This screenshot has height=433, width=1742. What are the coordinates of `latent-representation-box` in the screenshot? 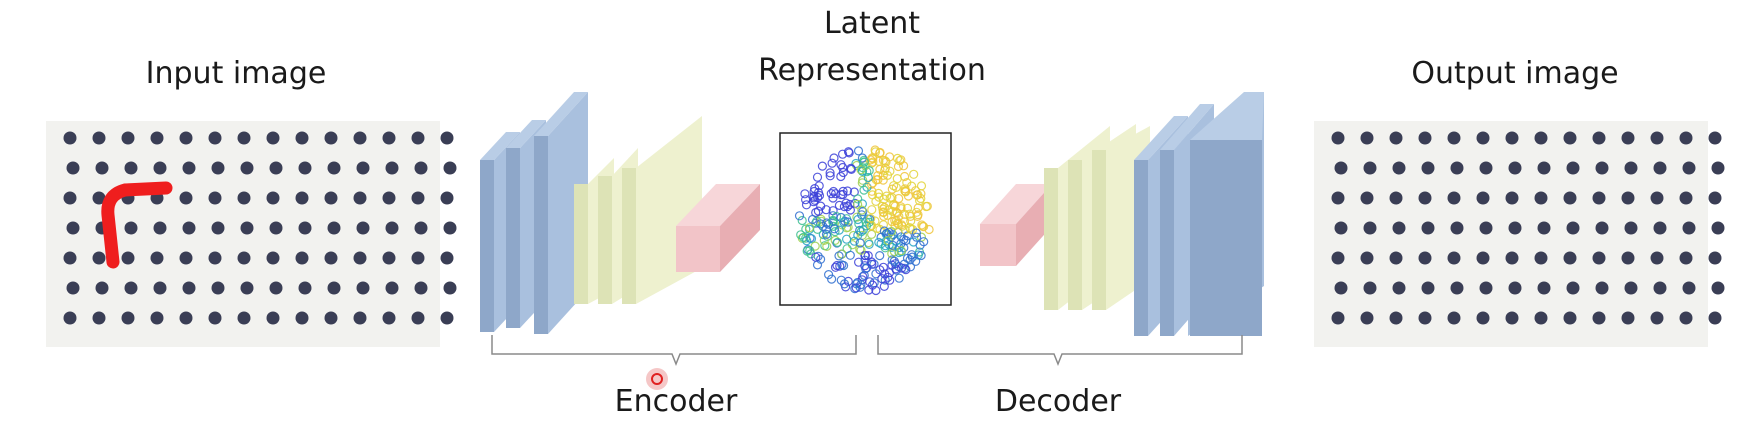 It's located at (865, 219).